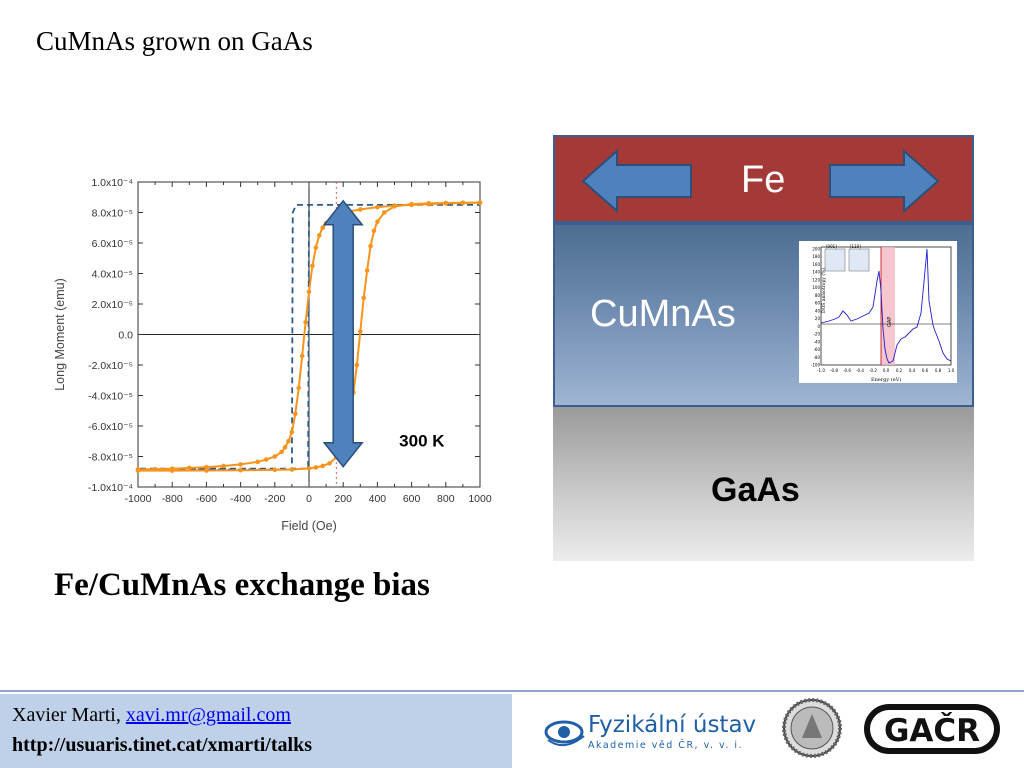  I want to click on inset-xlabel: Energy (eV), so click(886, 379).